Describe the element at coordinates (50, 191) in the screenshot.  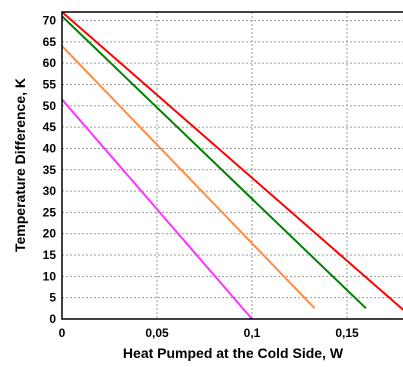
I see `y-tick-label: 30` at that location.